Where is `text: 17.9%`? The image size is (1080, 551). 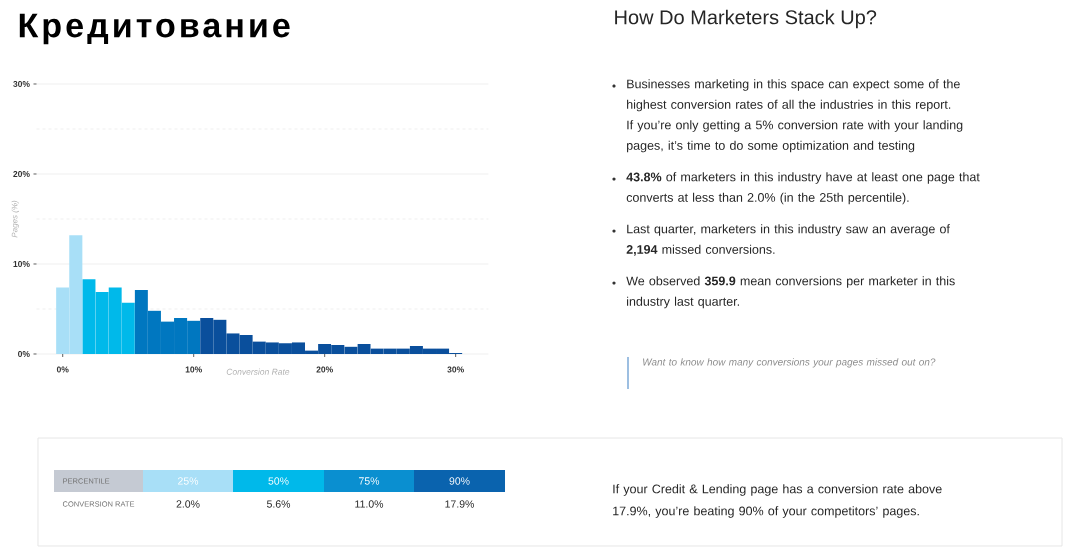
text: 17.9% is located at coordinates (460, 504).